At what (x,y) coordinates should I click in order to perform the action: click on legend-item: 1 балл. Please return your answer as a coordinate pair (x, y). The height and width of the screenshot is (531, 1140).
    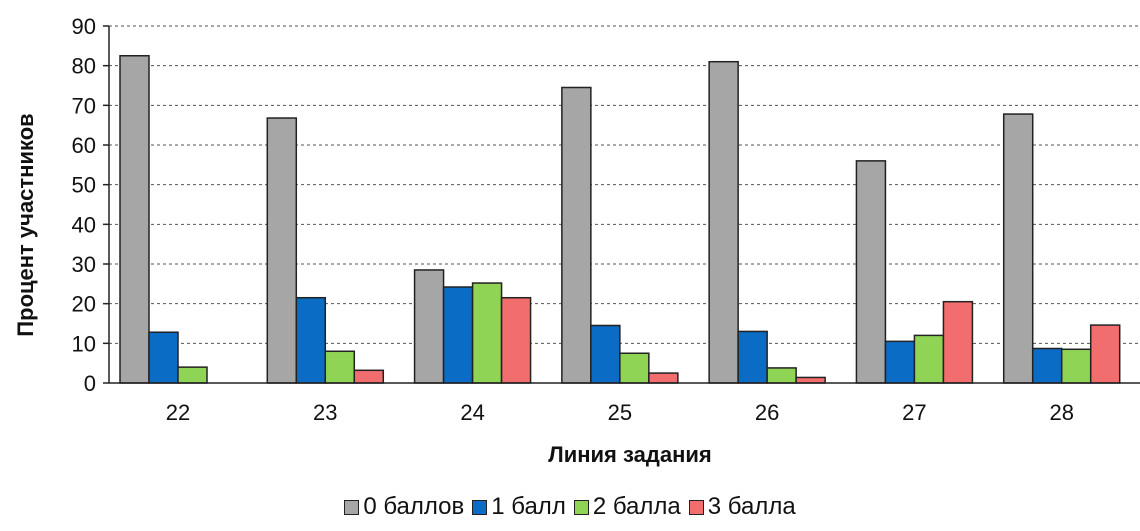
    Looking at the image, I should click on (519, 507).